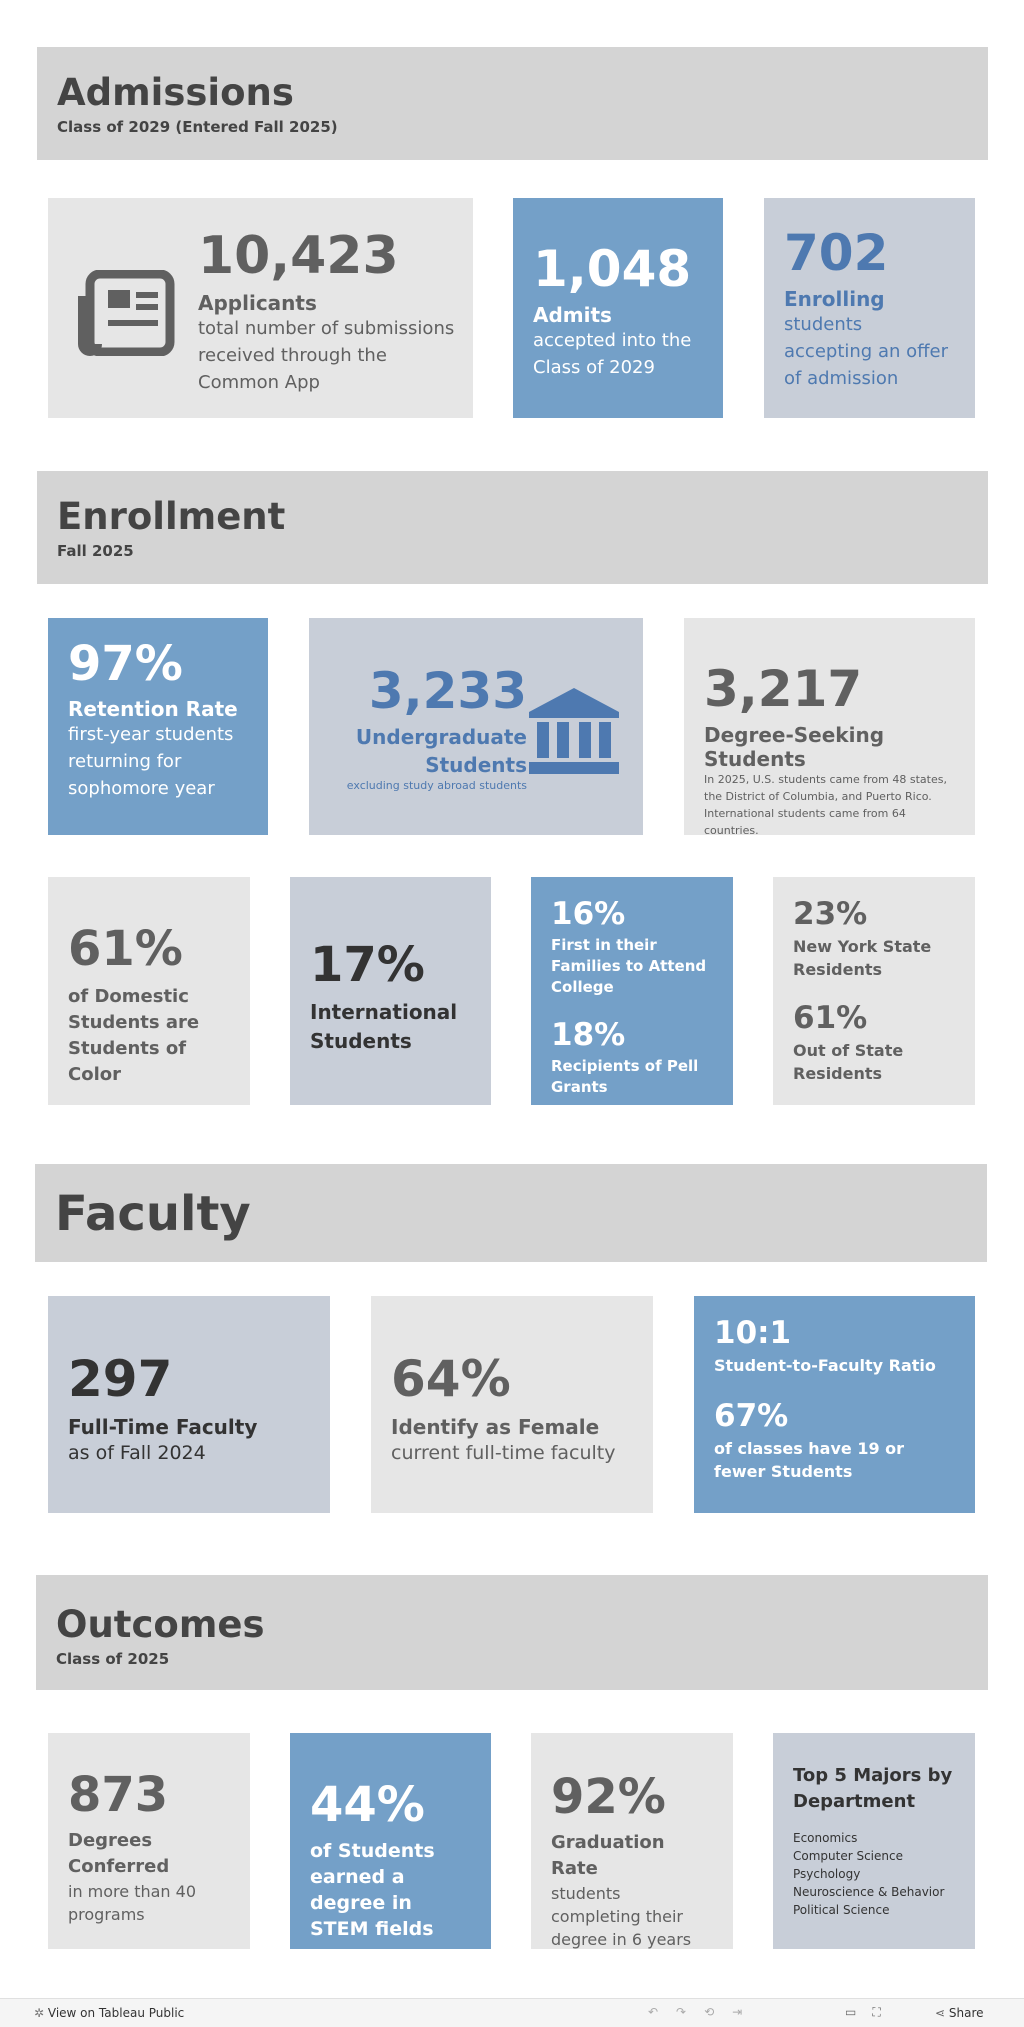 The height and width of the screenshot is (2027, 1024). What do you see at coordinates (825, 1366) in the screenshot?
I see `stat-label: Student-to-Faculty Ratio` at bounding box center [825, 1366].